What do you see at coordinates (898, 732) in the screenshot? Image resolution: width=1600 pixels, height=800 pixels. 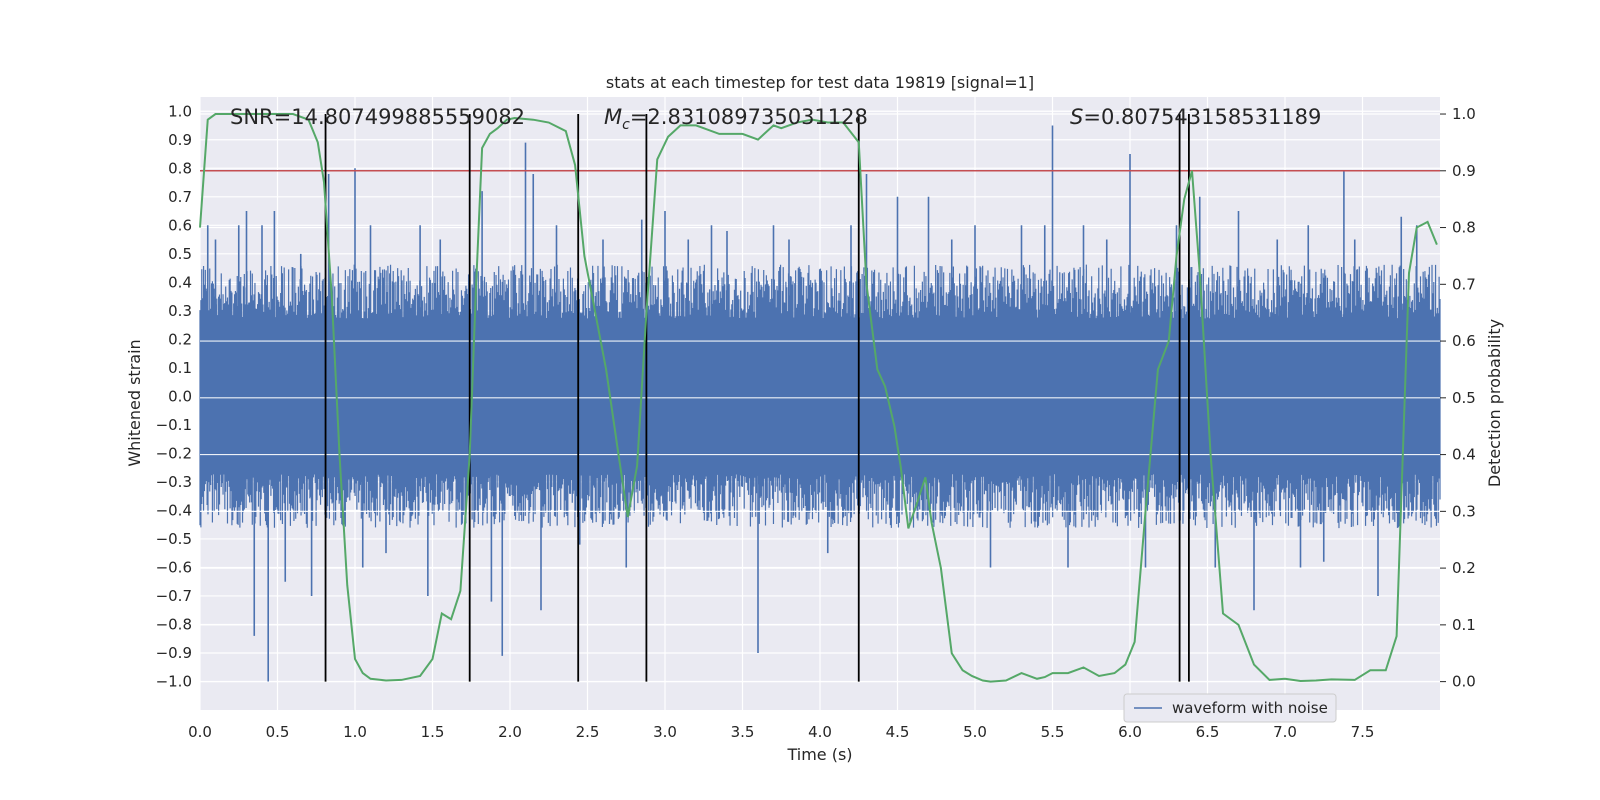 I see `x-tick-label: 4.5` at bounding box center [898, 732].